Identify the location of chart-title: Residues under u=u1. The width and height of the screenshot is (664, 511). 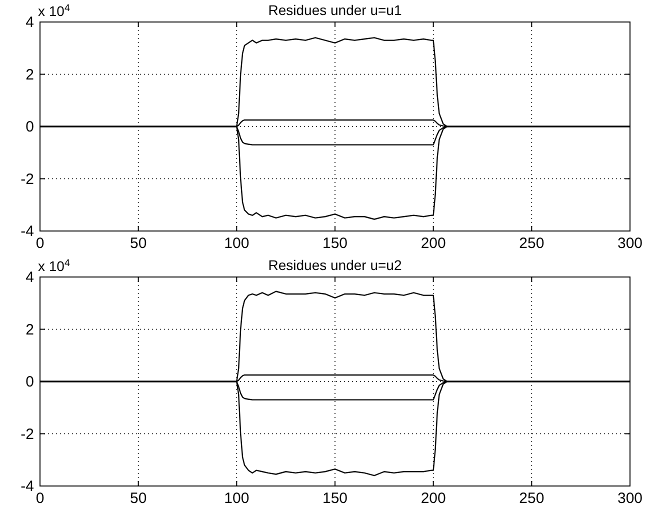
(335, 10).